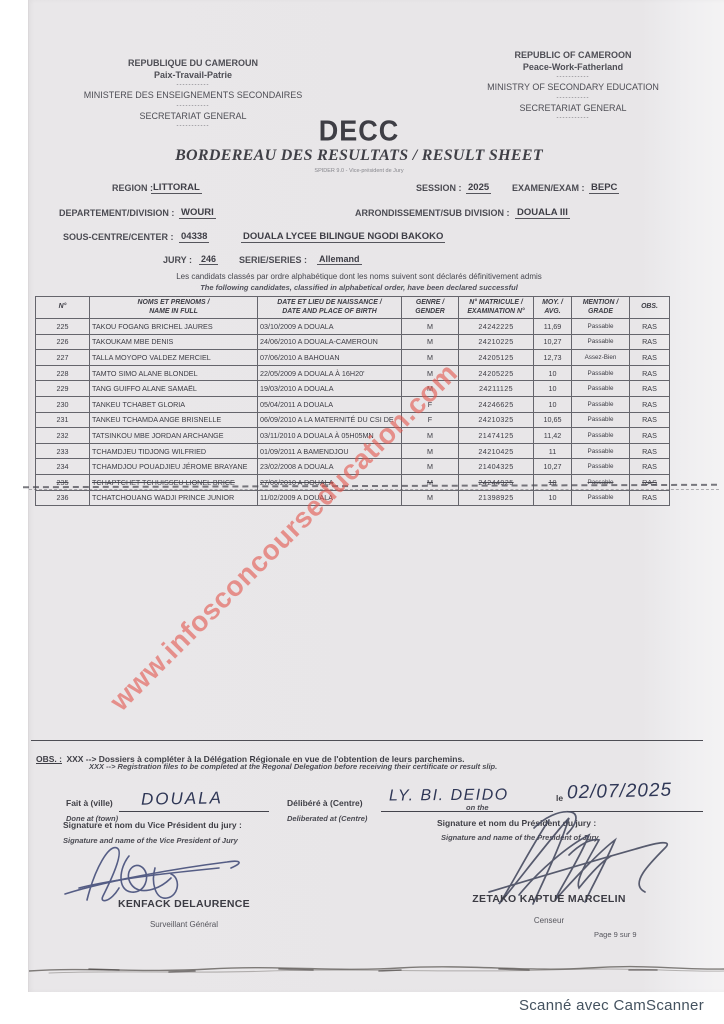 This screenshot has height=1024, width=724. What do you see at coordinates (184, 904) in the screenshot?
I see `vp-name: KENFACK DELAURENCE` at bounding box center [184, 904].